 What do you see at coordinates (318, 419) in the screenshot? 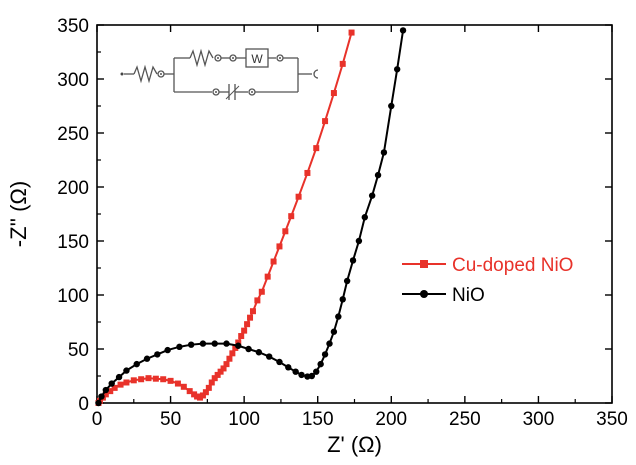
I see `x-tick-label: 150` at bounding box center [318, 419].